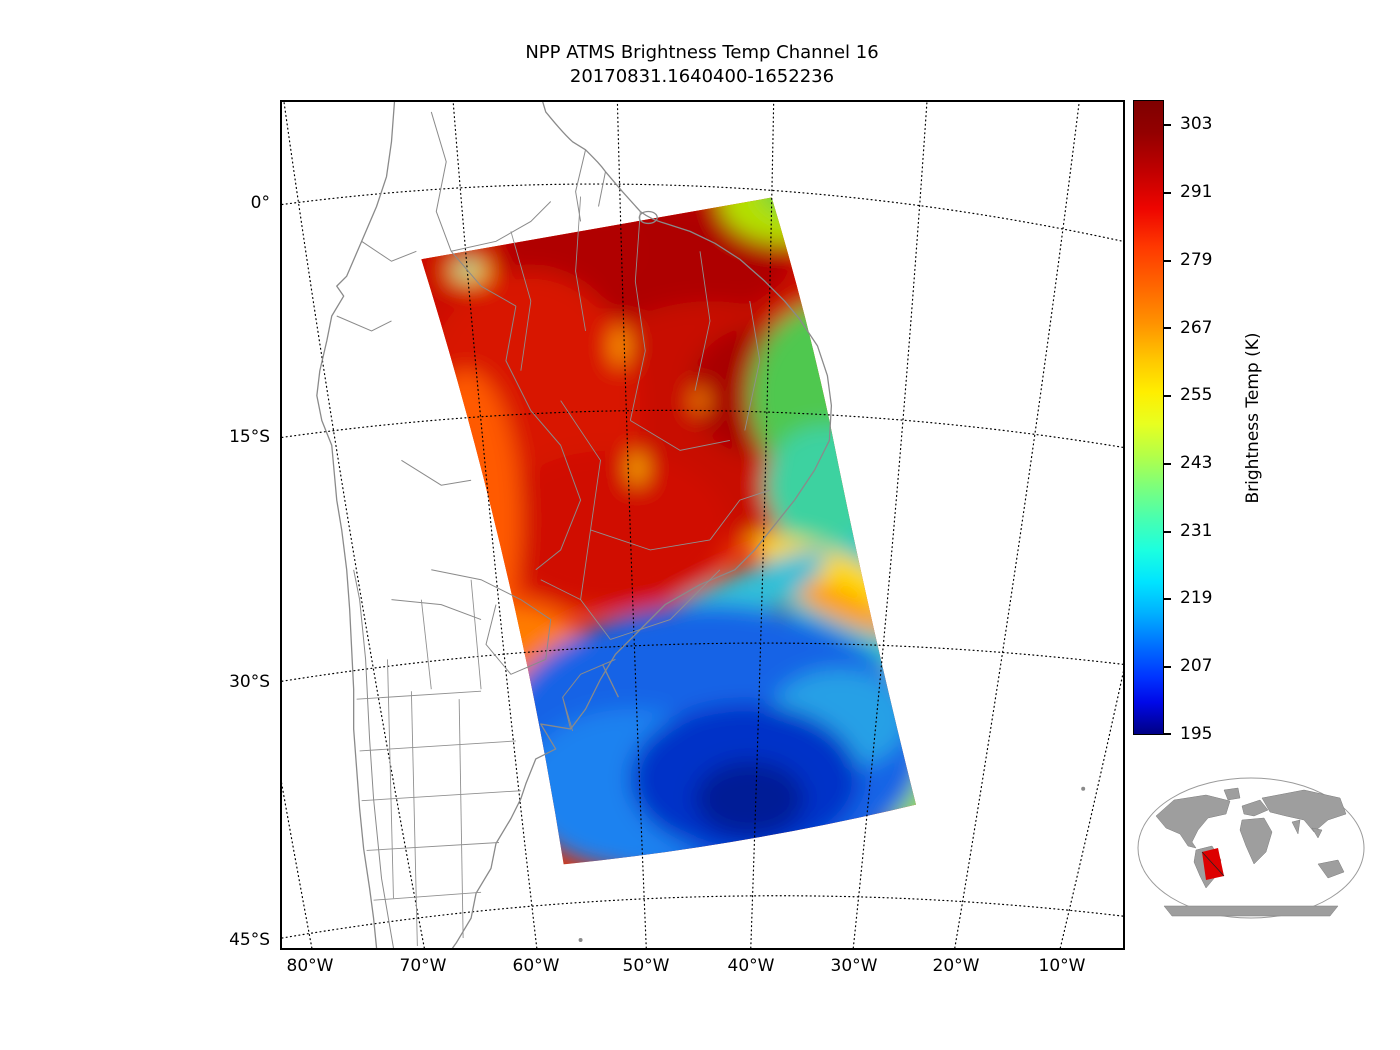  I want to click on world-locator-svg, so click(1251, 848).